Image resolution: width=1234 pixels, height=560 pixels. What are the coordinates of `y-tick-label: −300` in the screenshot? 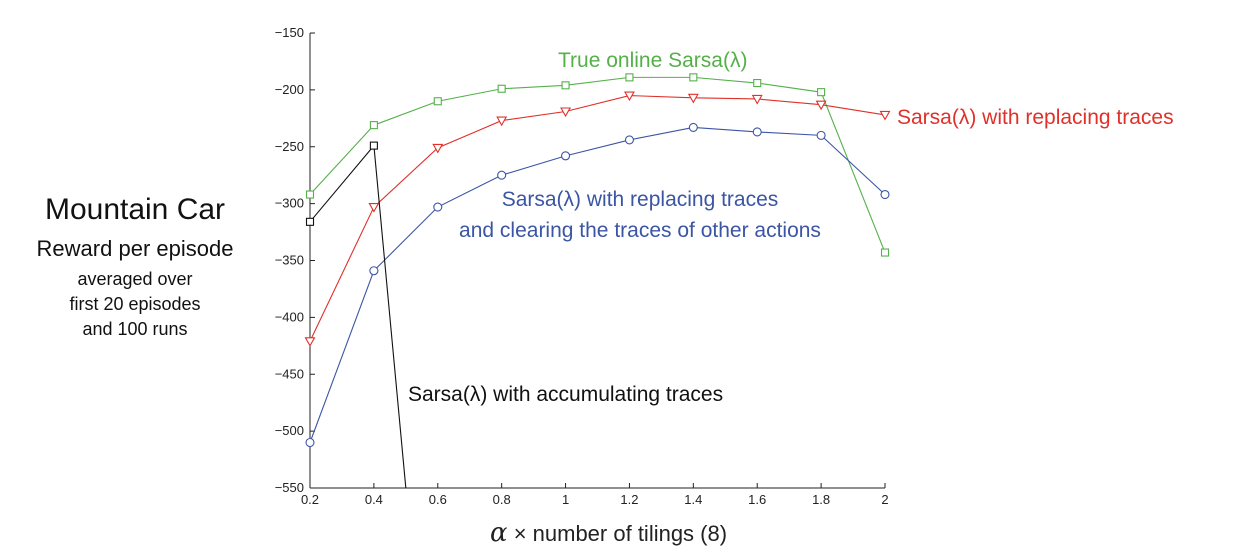 It's located at (289, 203).